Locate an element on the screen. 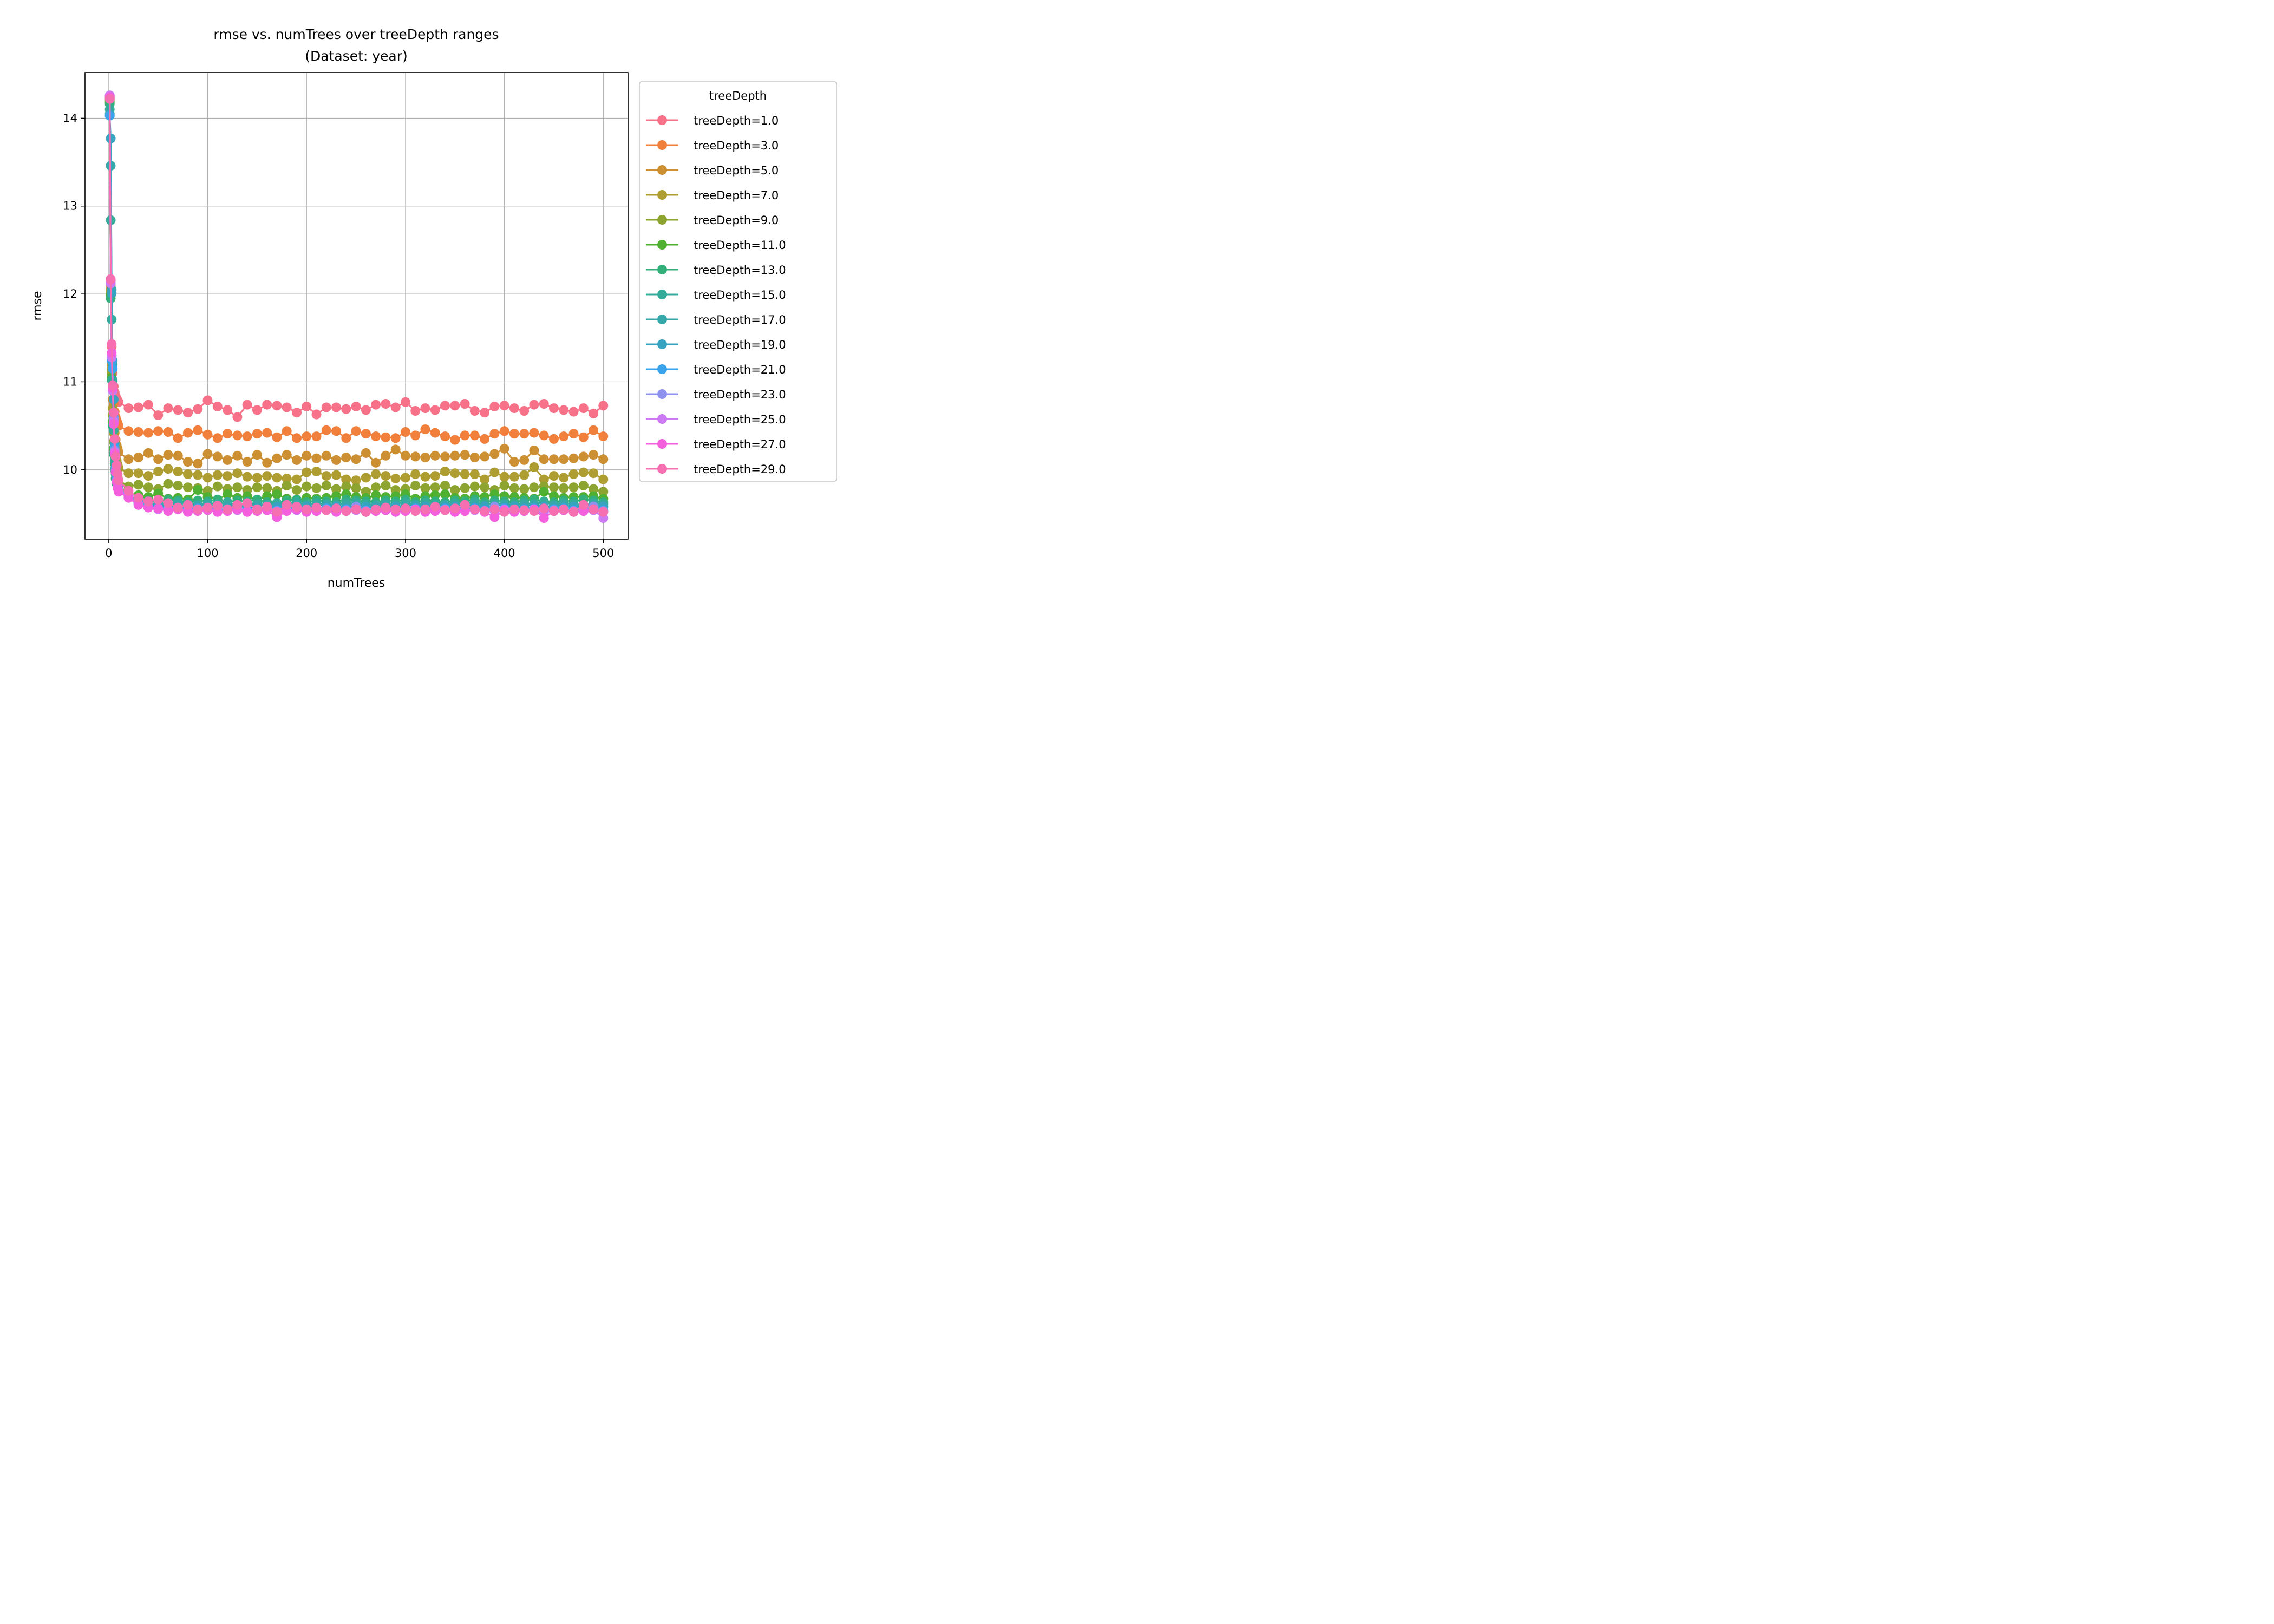 This screenshot has height=1624, width=2274. legend-label-10: treeDepth=21.0 is located at coordinates (740, 370).